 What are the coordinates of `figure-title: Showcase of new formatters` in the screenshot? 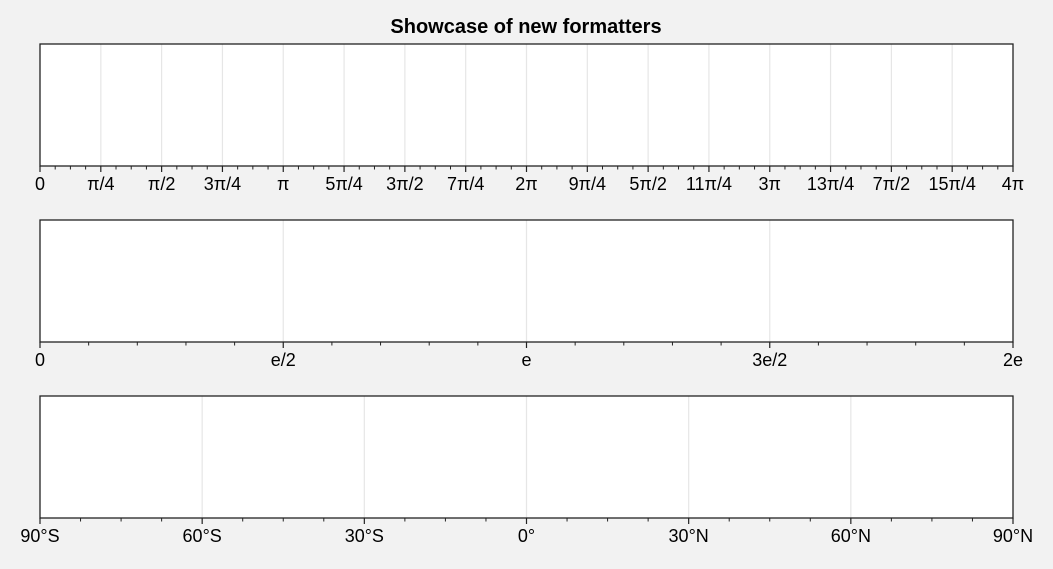 It's located at (525, 27).